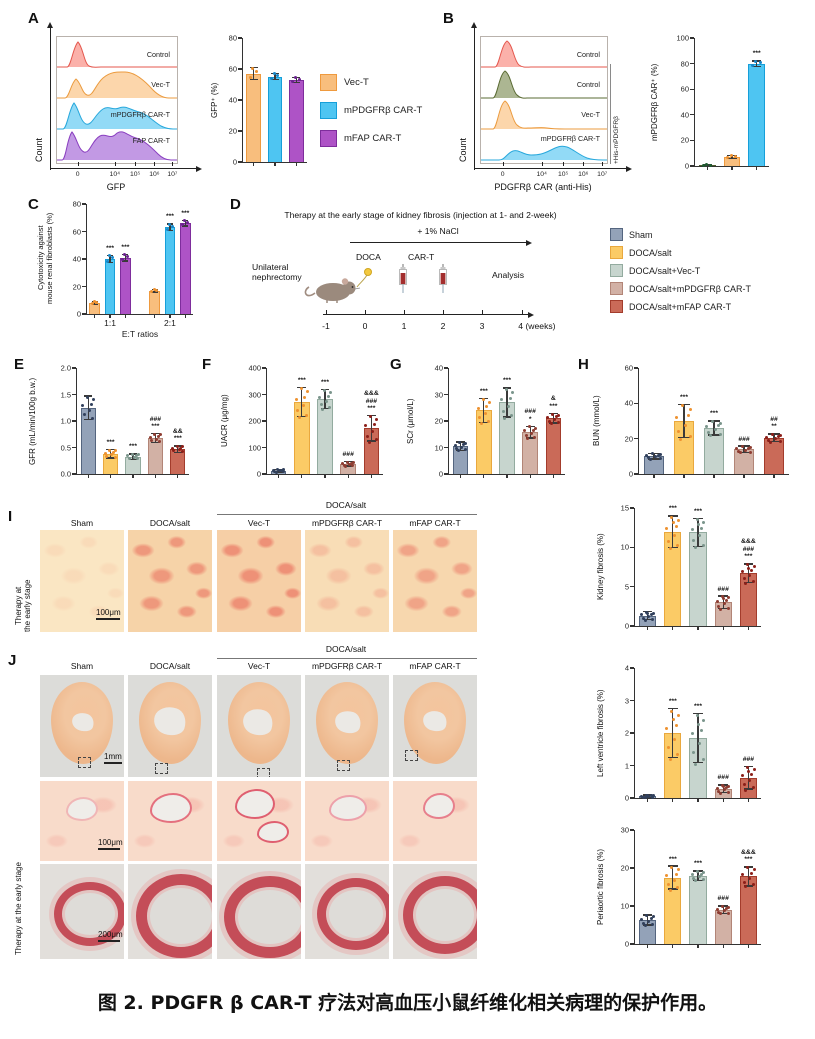 This screenshot has height=1039, width=815. What do you see at coordinates (259, 666) in the screenshot?
I see `column-title: Vec-T` at bounding box center [259, 666].